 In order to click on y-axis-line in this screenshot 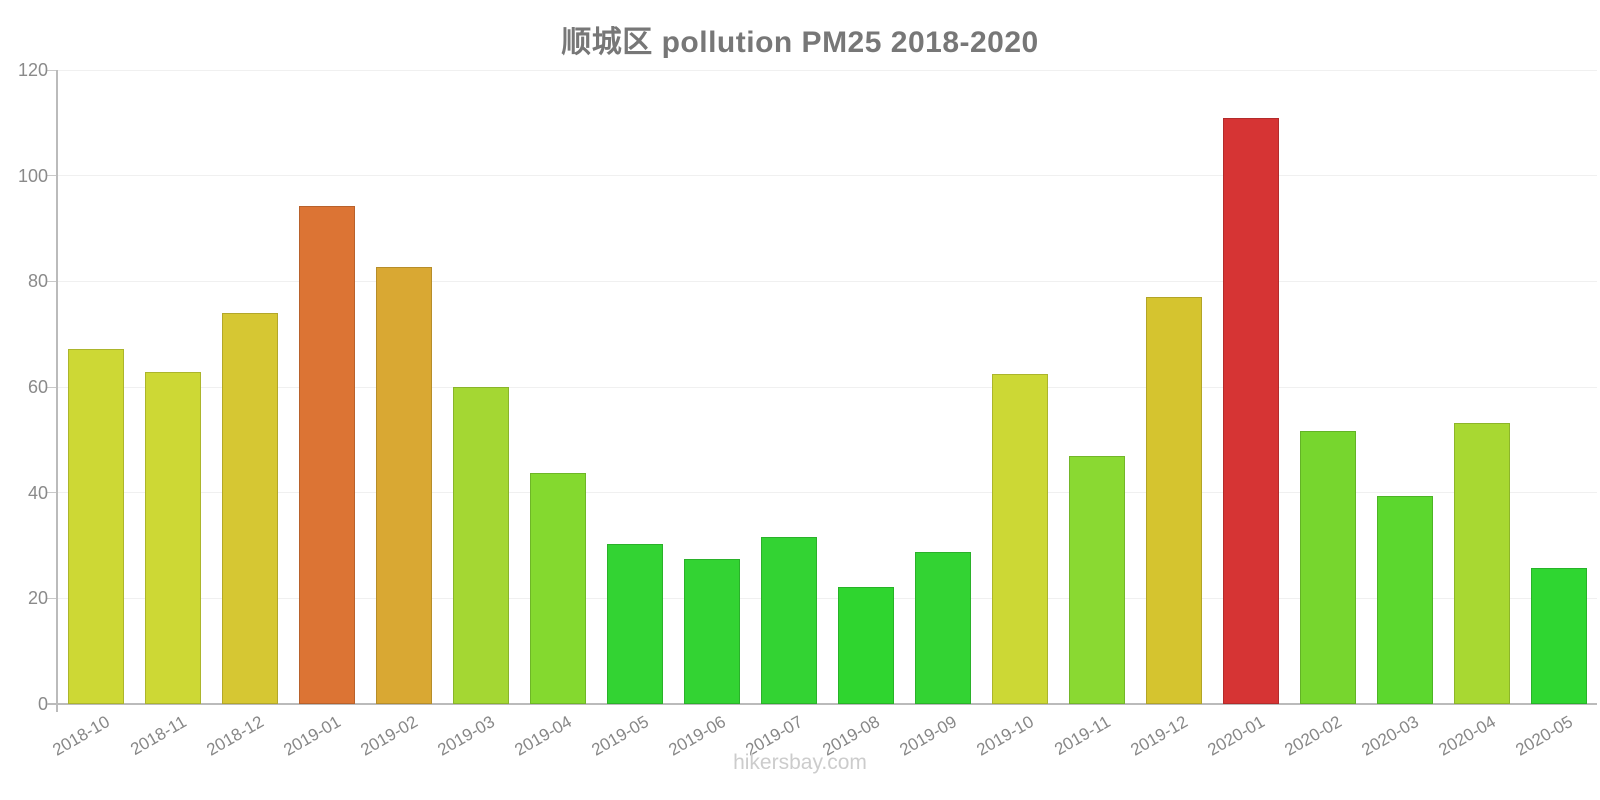, I will do `click(57, 391)`.